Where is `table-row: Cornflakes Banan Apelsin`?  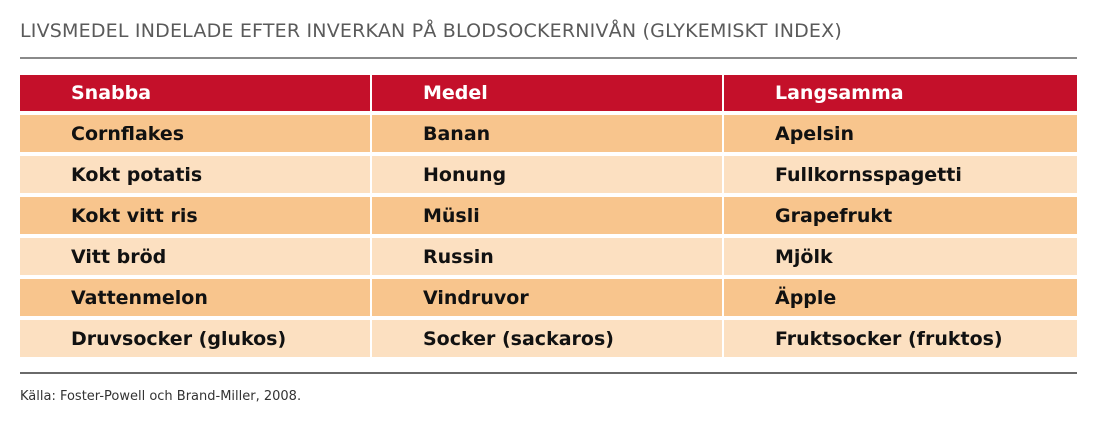
table-row: Cornflakes Banan Apelsin is located at coordinates (548, 133).